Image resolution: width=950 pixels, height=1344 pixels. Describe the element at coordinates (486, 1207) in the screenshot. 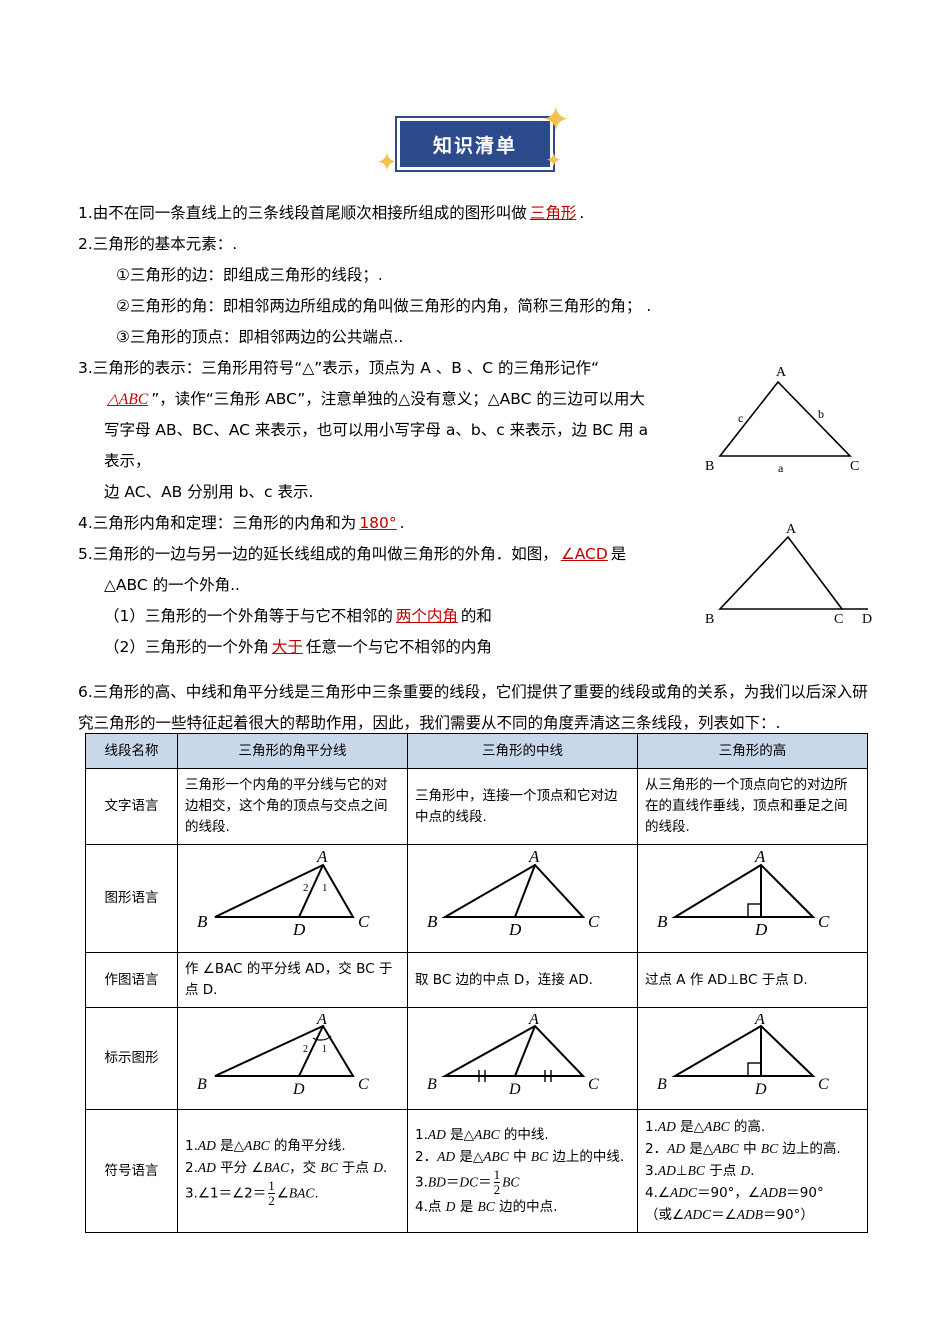

I see `symbol-median-line-4: 4.点 D 是 BC 边的中点.` at that location.